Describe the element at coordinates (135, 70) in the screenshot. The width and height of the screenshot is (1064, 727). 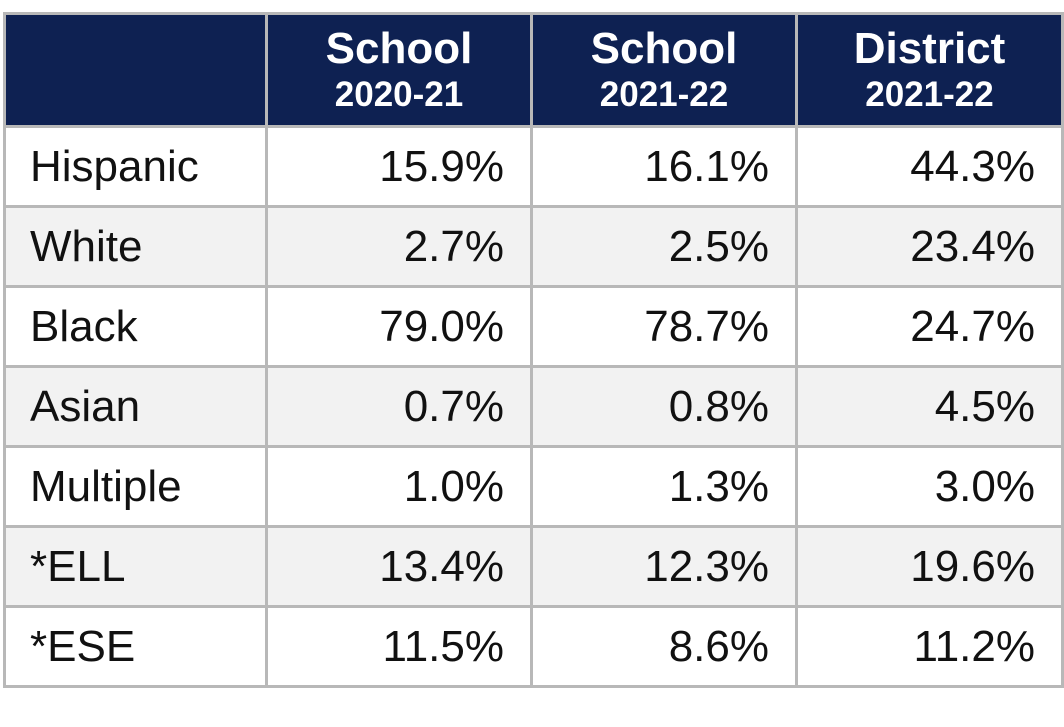
I see `header-corner` at that location.